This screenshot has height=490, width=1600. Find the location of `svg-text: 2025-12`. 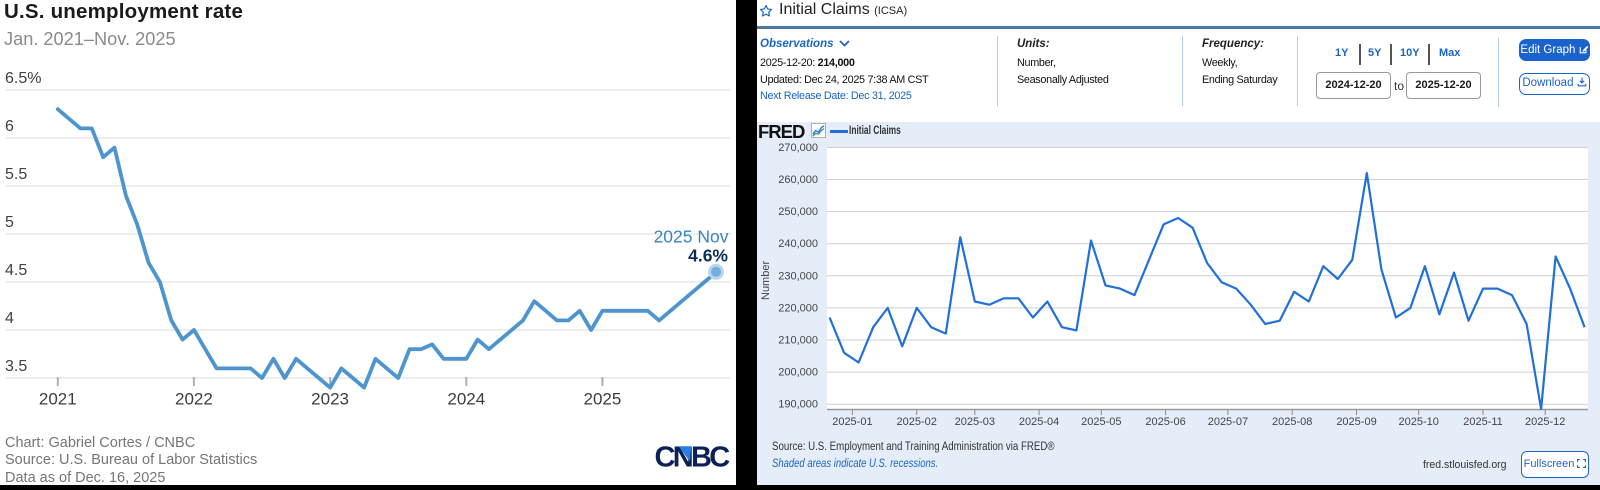

svg-text: 2025-12 is located at coordinates (1545, 422).